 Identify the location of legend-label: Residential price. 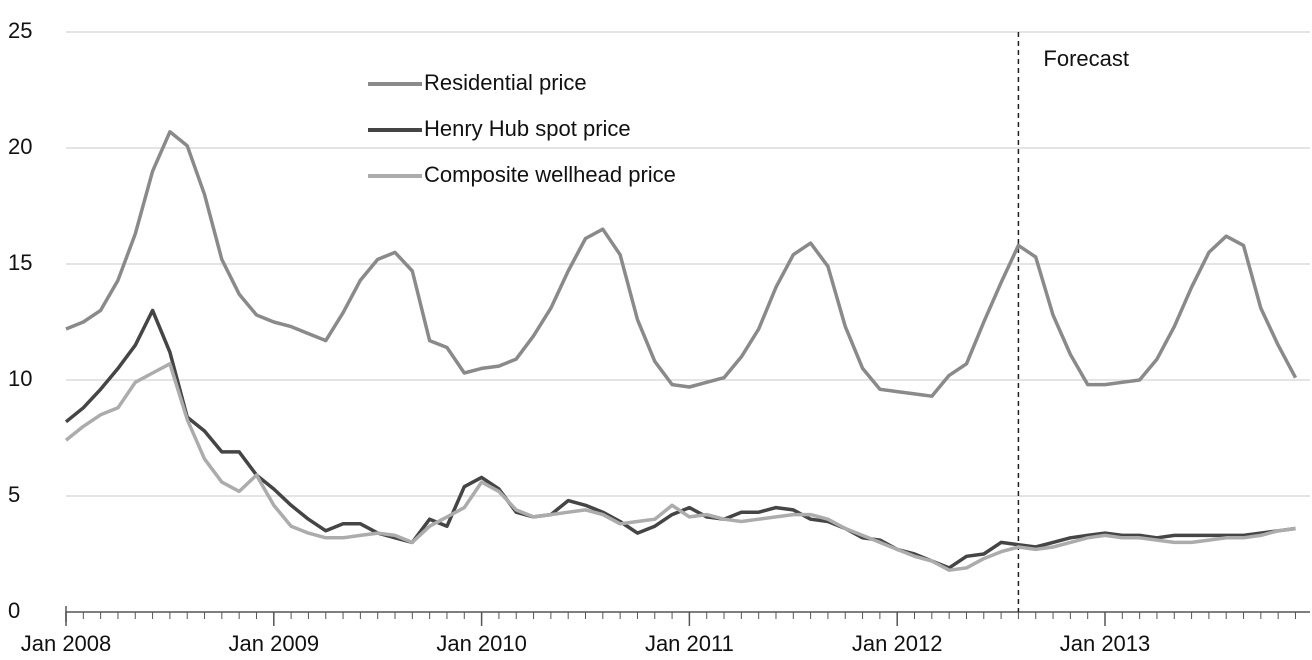
(505, 82).